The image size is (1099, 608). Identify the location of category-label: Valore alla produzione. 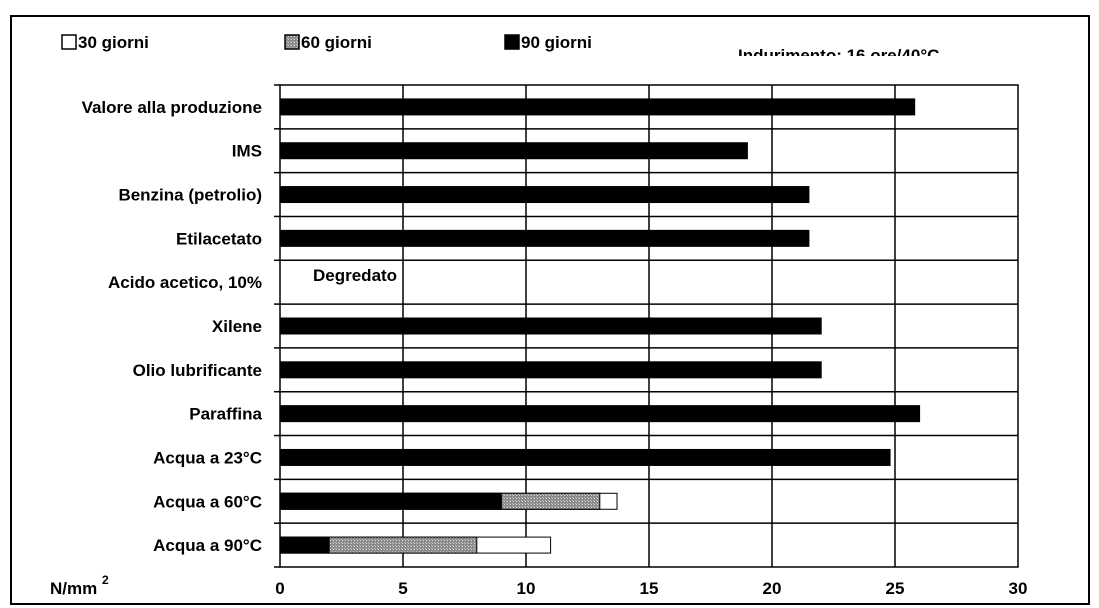
(172, 107).